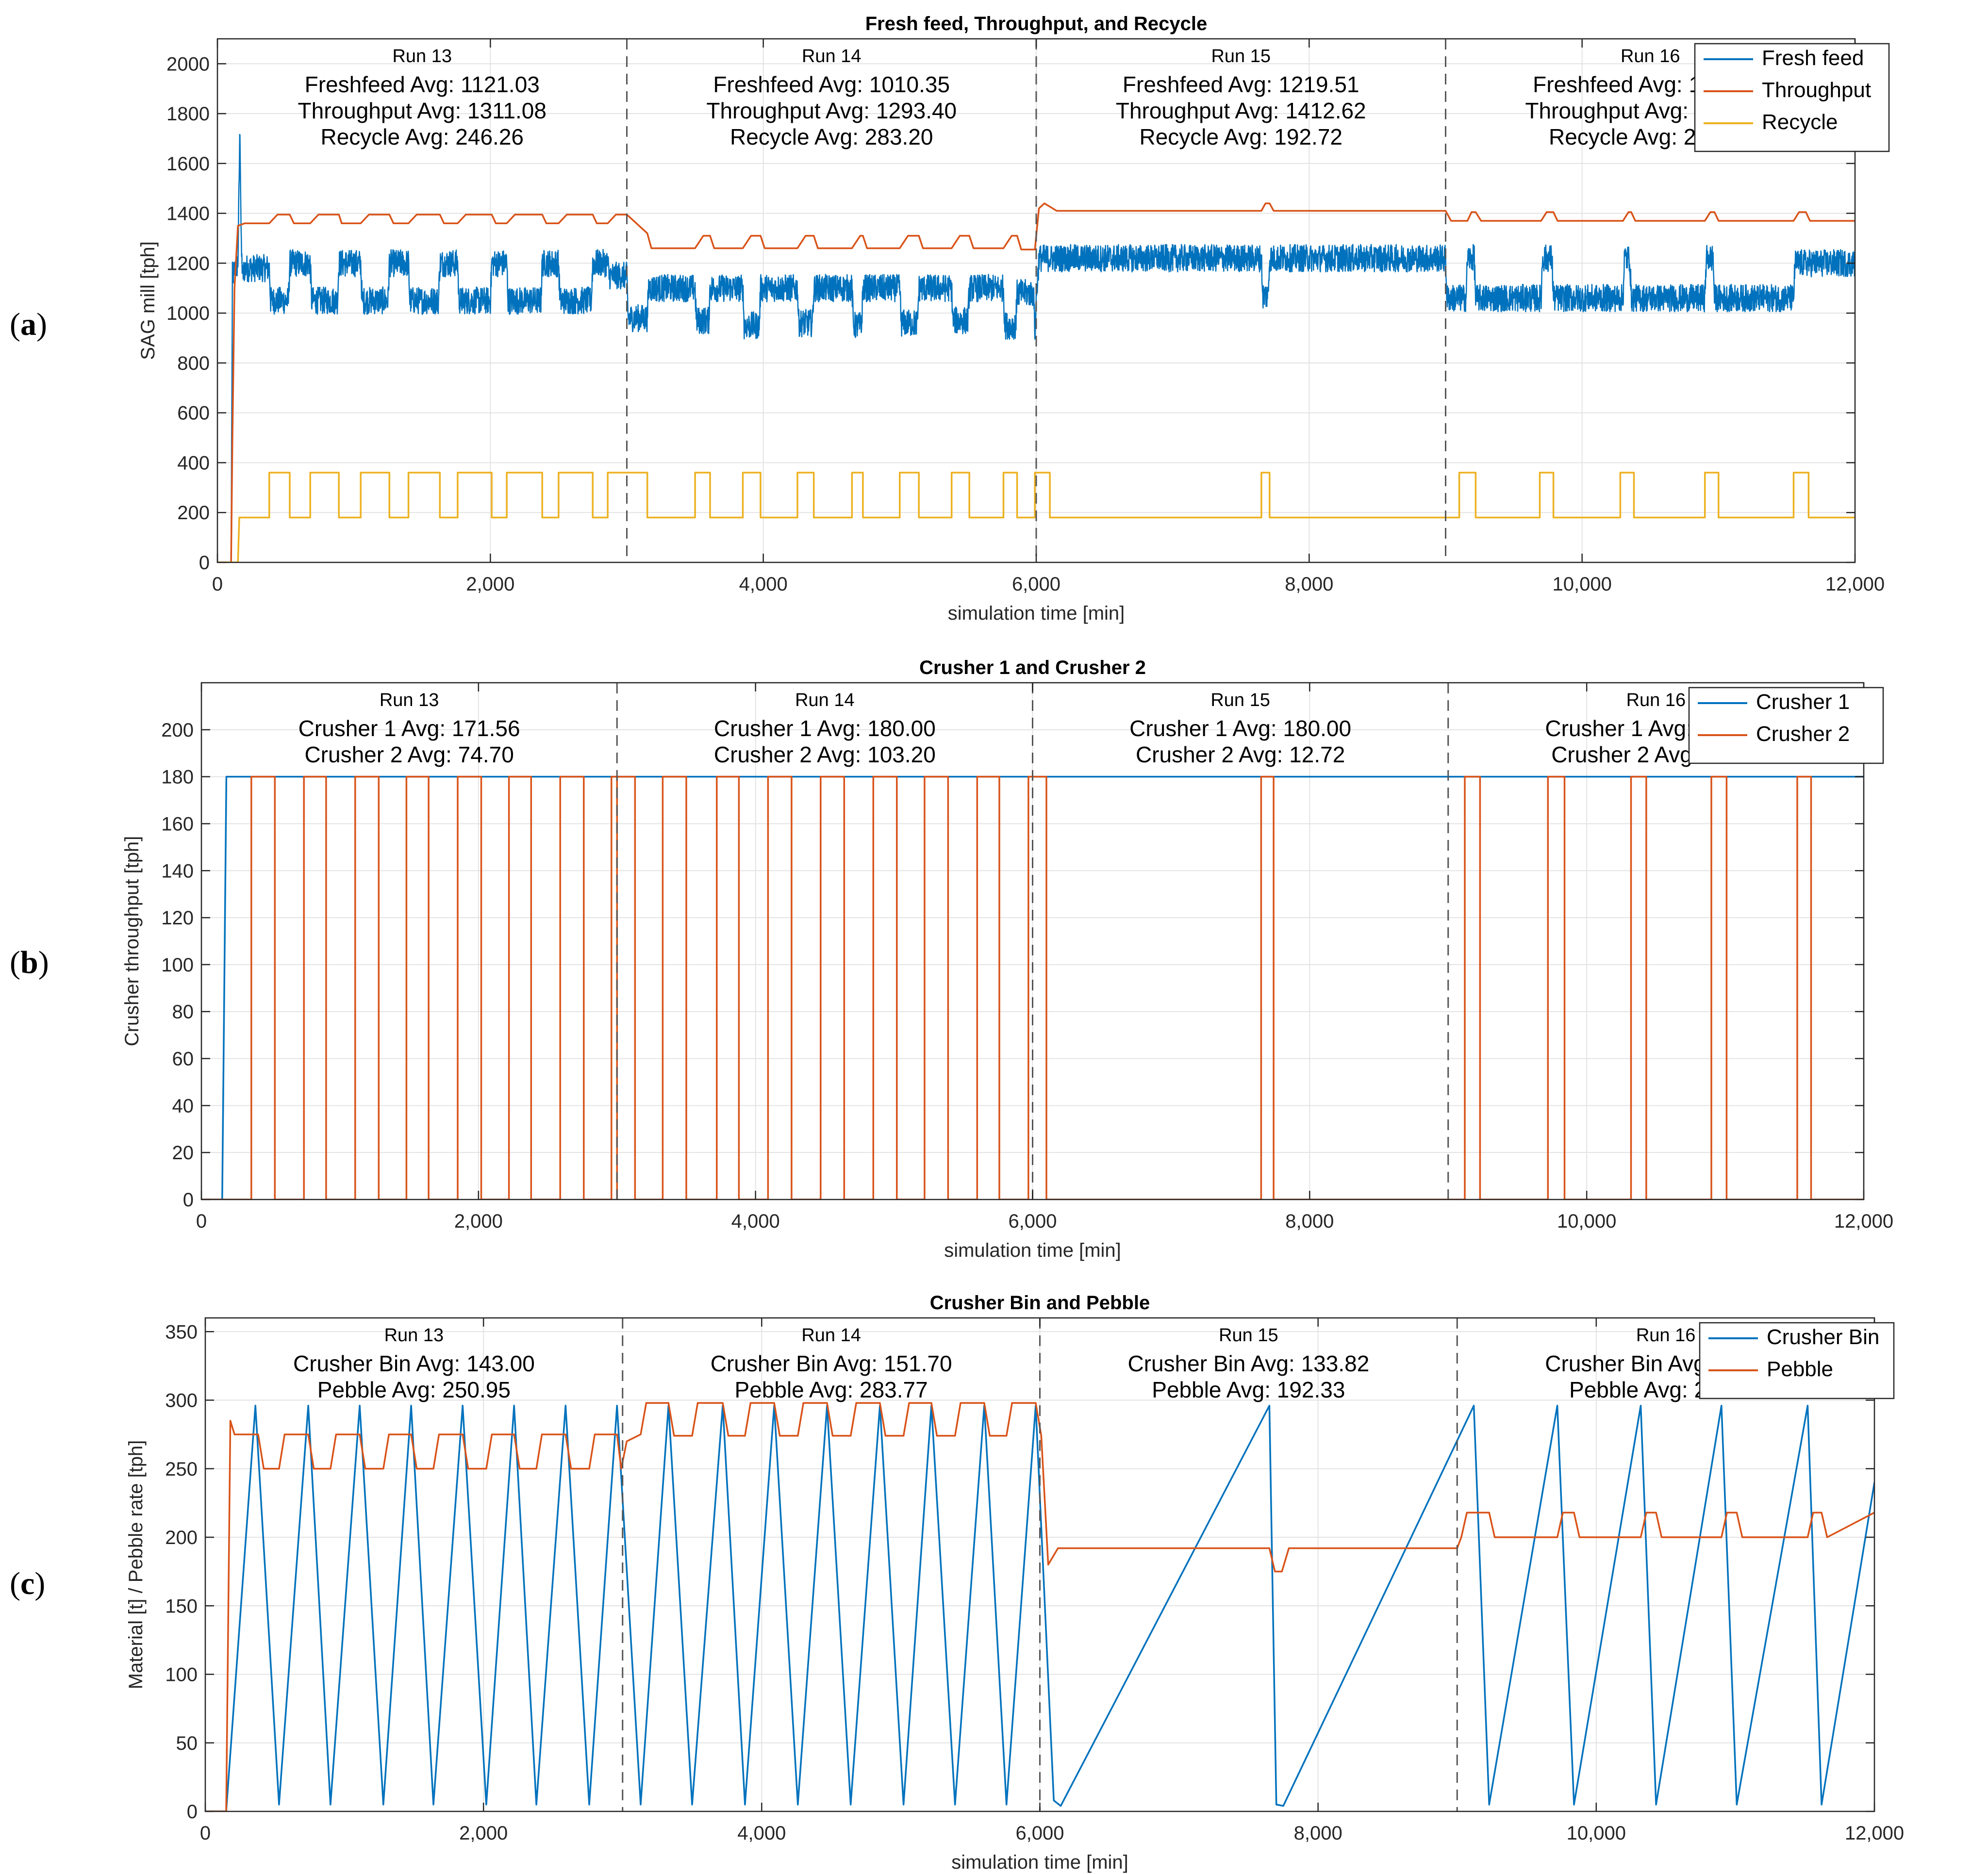 The width and height of the screenshot is (1988, 1874). What do you see at coordinates (414, 1390) in the screenshot?
I see `run-average-label: Pebble Avg: 250.95` at bounding box center [414, 1390].